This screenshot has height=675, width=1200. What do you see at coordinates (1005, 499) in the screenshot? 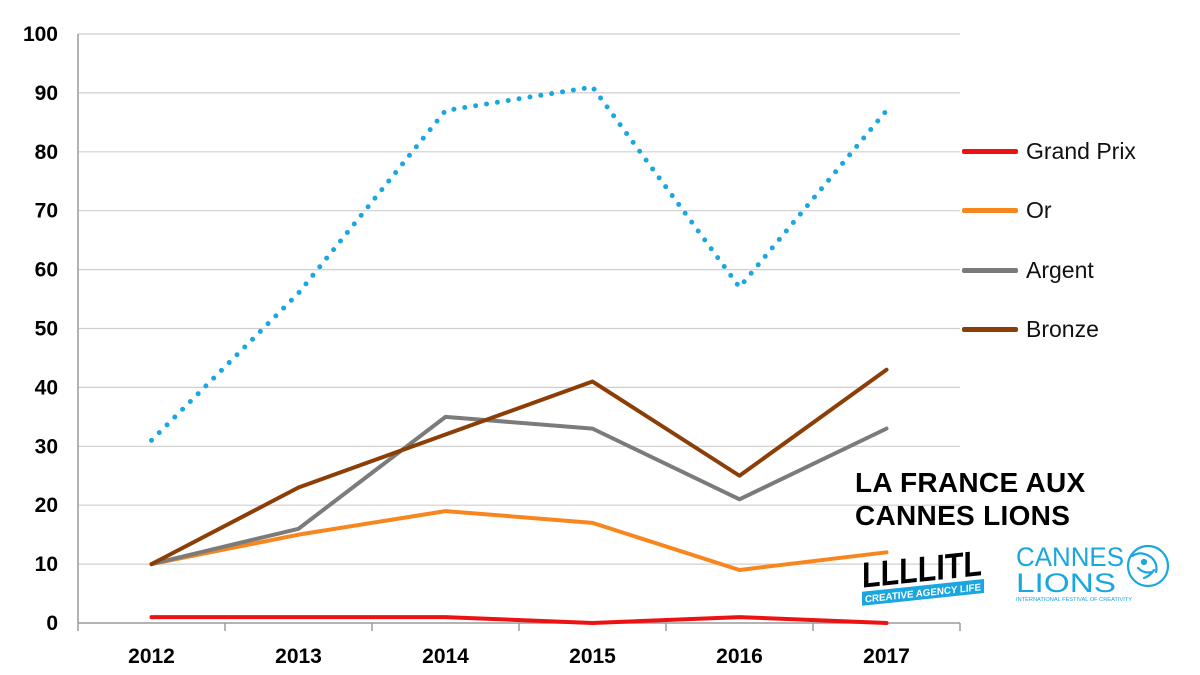
I see `chart-annotation: LA FRANCE AUX CANNES LIONS` at bounding box center [1005, 499].